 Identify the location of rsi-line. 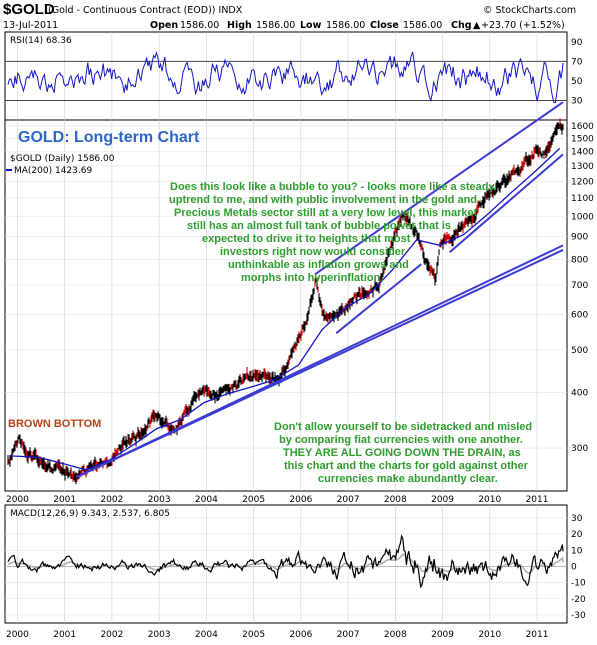
(285, 77).